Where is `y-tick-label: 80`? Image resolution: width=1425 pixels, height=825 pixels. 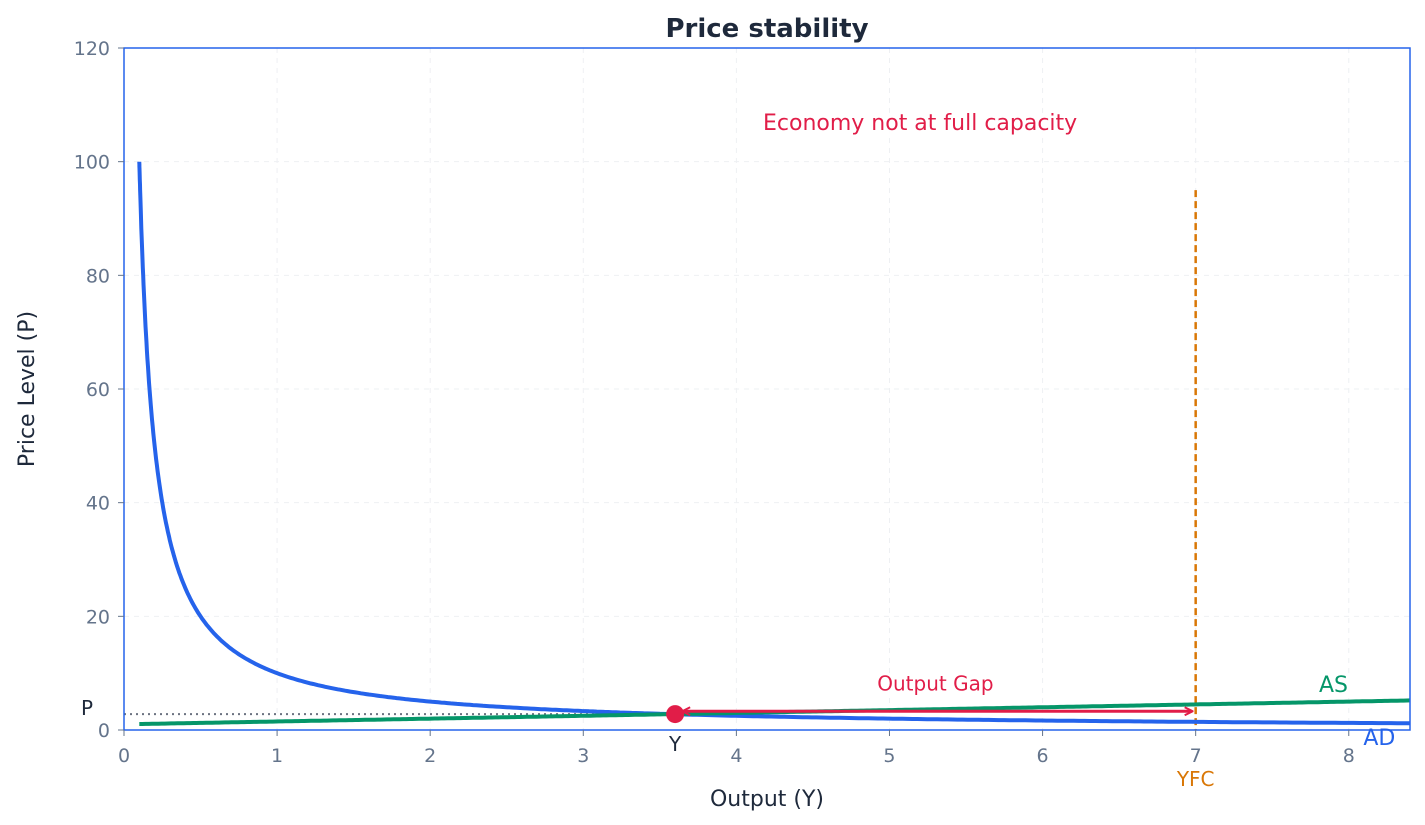
y-tick-label: 80 is located at coordinates (98, 276).